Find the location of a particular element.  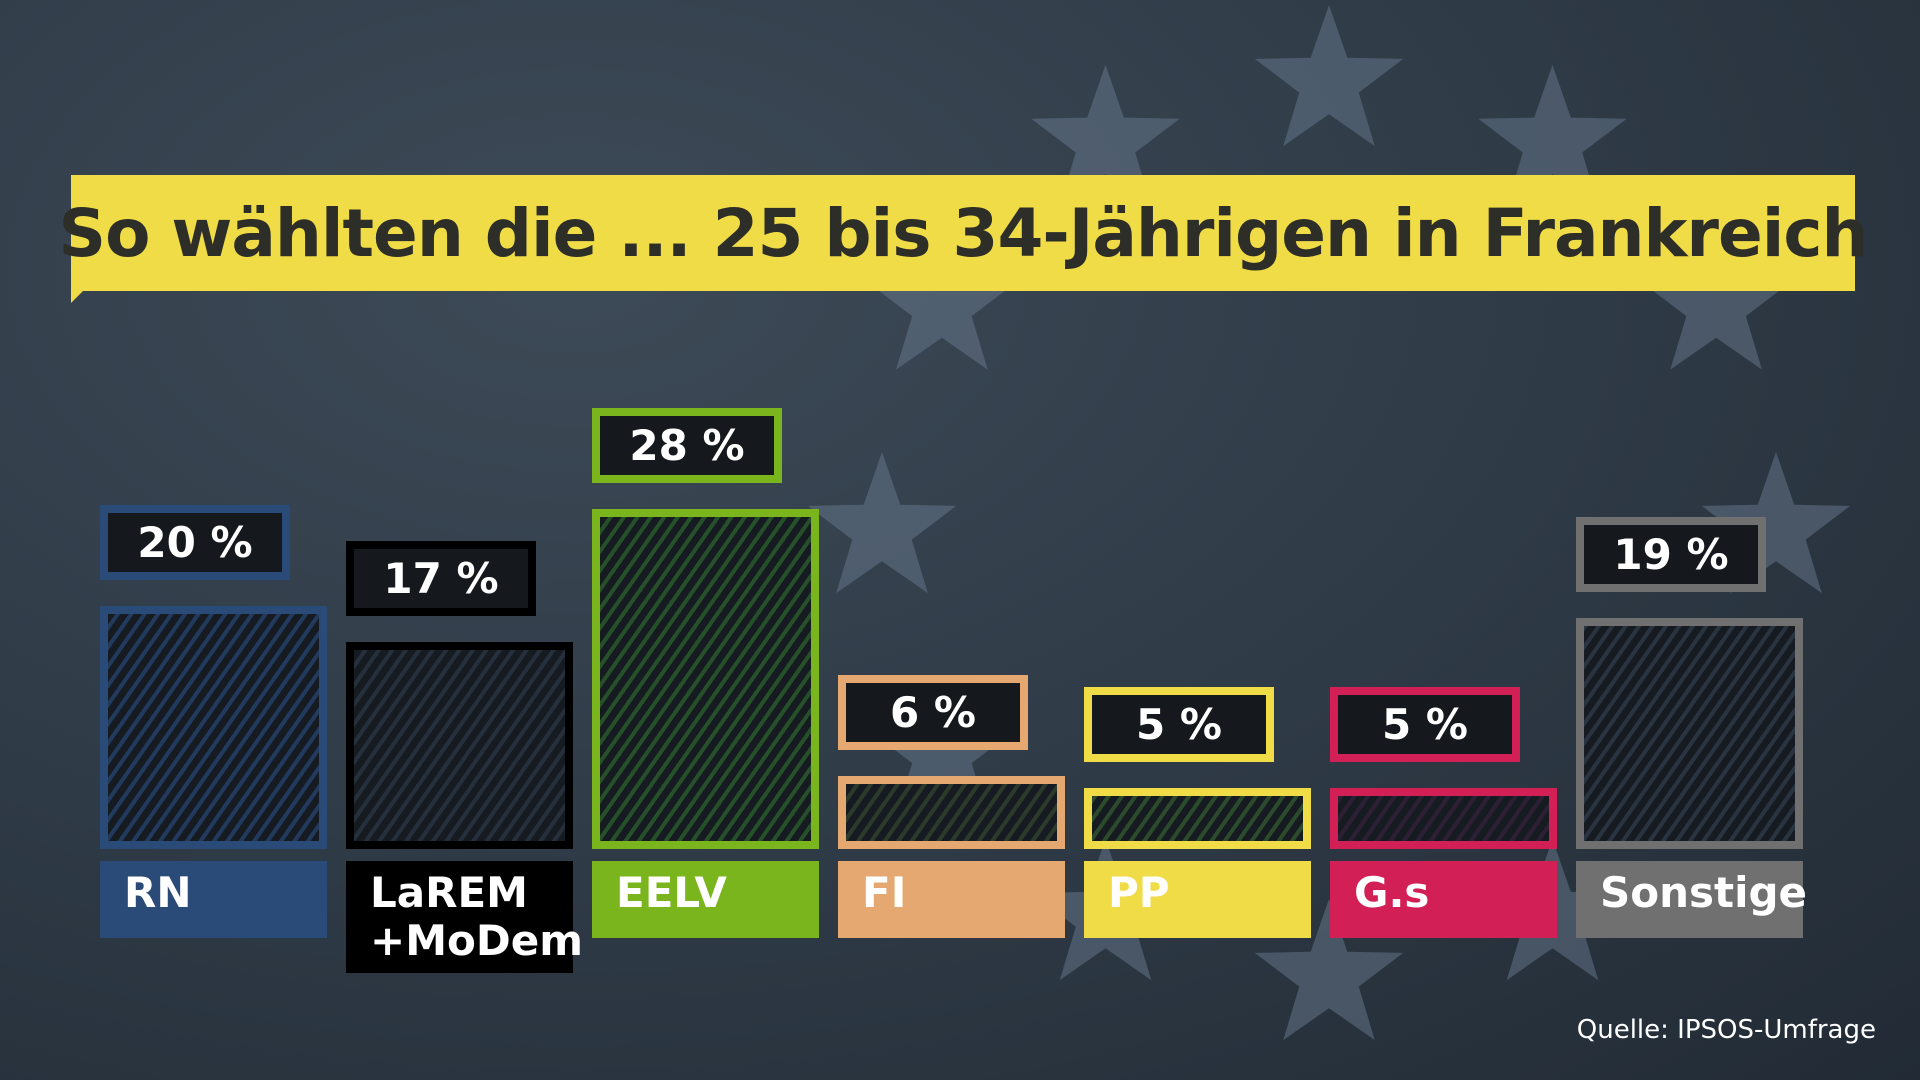

category-label-line: G.s is located at coordinates (1392, 892).